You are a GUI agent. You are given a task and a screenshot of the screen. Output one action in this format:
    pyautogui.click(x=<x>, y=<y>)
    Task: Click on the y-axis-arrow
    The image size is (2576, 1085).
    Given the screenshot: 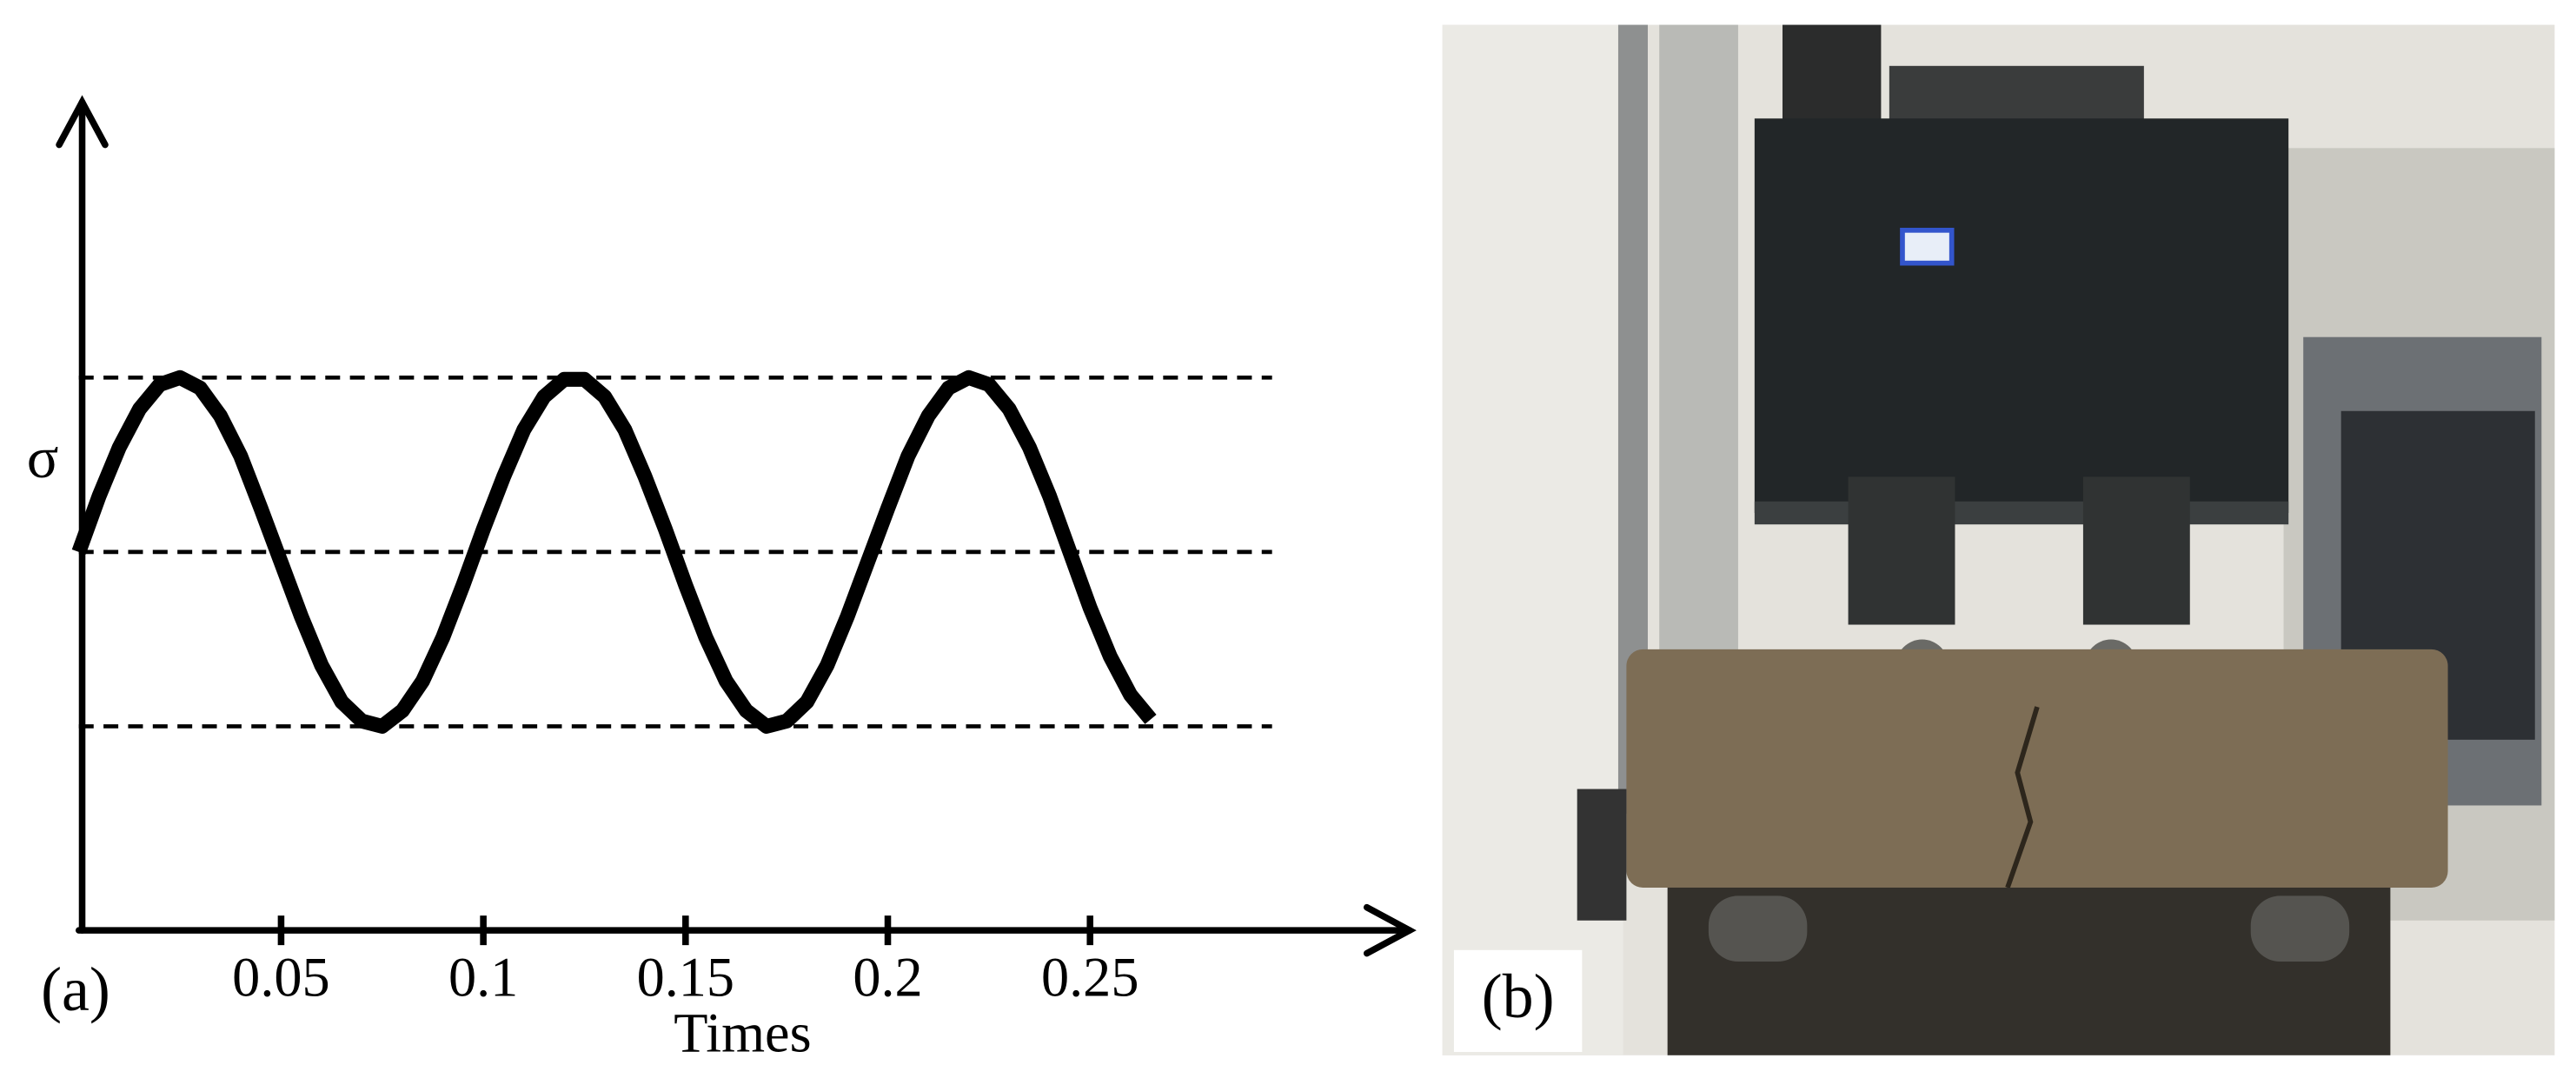 What is the action you would take?
    pyautogui.click(x=82, y=122)
    